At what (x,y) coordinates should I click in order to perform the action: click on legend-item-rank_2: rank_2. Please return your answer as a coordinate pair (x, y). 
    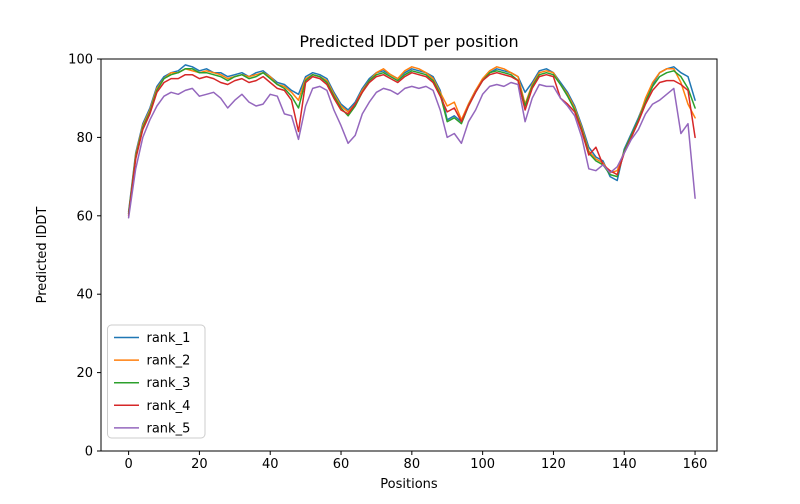
    Looking at the image, I should click on (152, 361).